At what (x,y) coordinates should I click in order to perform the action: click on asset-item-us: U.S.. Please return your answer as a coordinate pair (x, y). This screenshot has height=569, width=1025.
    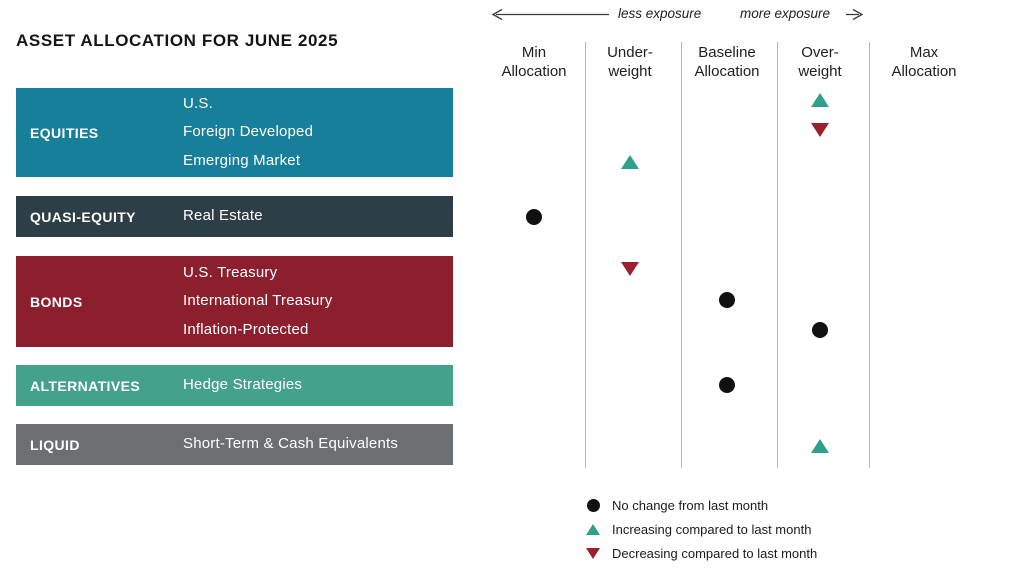
    Looking at the image, I should click on (198, 103).